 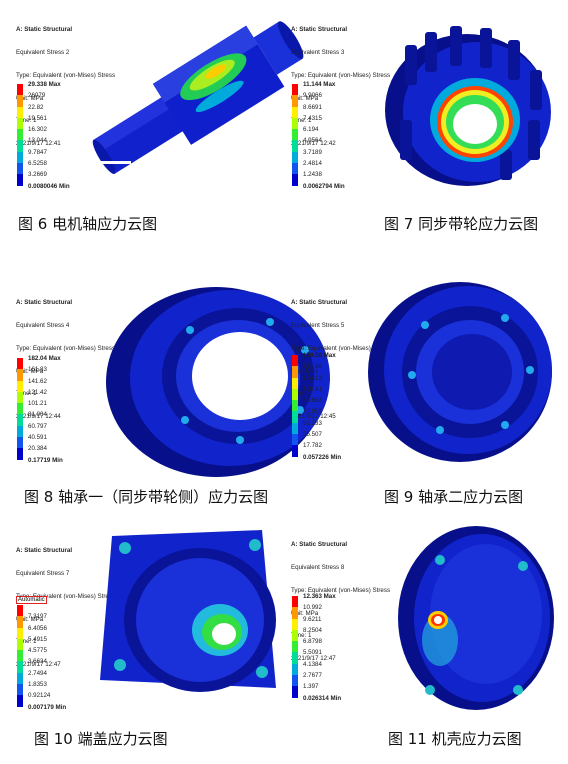 What do you see at coordinates (311, 130) in the screenshot?
I see `legend-label: 6.194` at bounding box center [311, 130].